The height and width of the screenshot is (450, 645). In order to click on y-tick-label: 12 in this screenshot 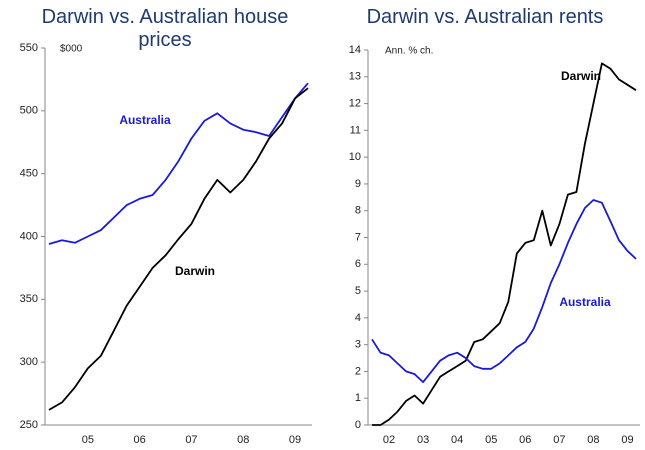, I will do `click(355, 103)`.